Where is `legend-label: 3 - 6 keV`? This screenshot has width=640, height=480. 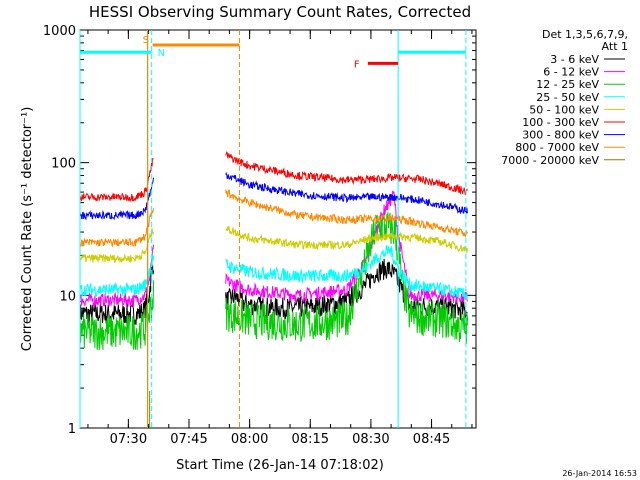
legend-label: 3 - 6 keV is located at coordinates (574, 59).